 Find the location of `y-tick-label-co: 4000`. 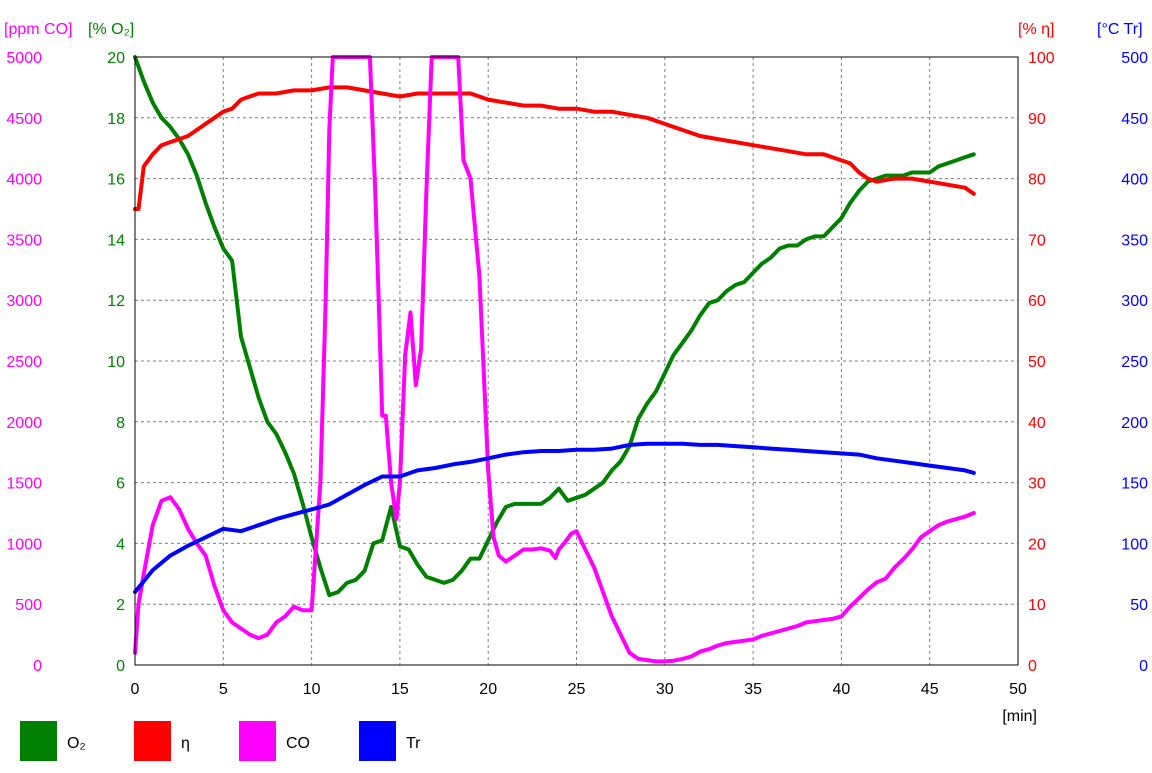

y-tick-label-co: 4000 is located at coordinates (24, 180).